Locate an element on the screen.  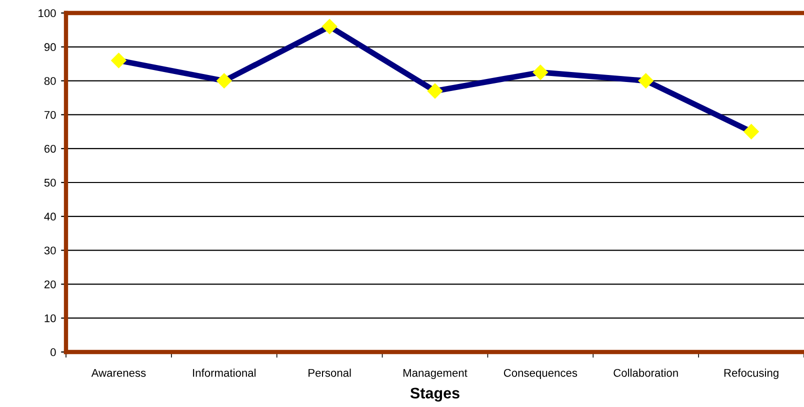
x-tick-label: Collaboration is located at coordinates (646, 372).